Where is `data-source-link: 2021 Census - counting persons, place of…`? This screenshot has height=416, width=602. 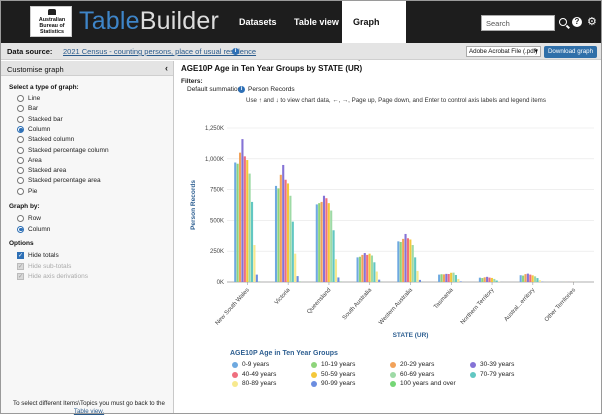
data-source-link: 2021 Census - counting persons, place of… is located at coordinates (159, 51).